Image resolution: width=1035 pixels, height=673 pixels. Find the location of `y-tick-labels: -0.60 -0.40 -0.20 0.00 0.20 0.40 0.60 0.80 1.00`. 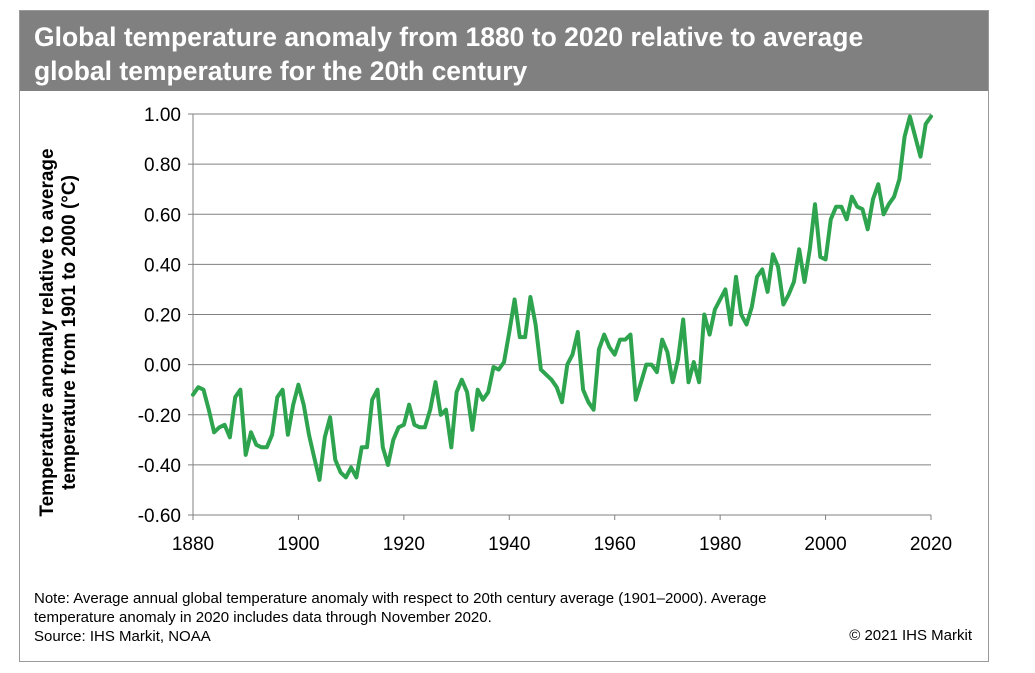

y-tick-labels: -0.60 -0.40 -0.20 0.00 0.20 0.40 0.60 0.80 1.00 is located at coordinates (159, 316).